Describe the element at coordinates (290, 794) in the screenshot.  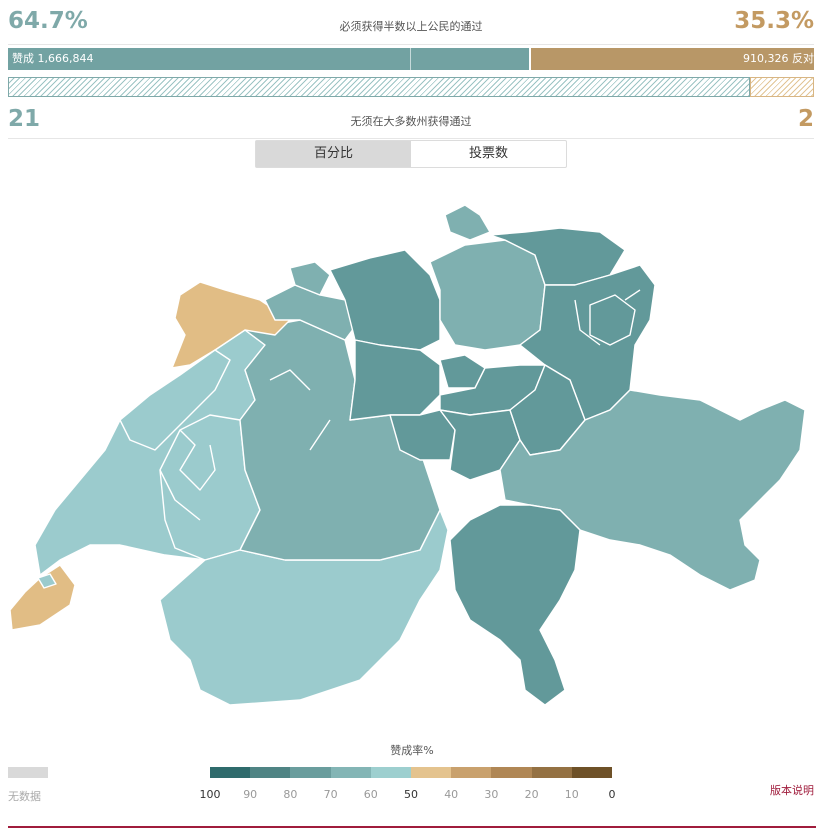
I see `legend-tick: 80` at that location.